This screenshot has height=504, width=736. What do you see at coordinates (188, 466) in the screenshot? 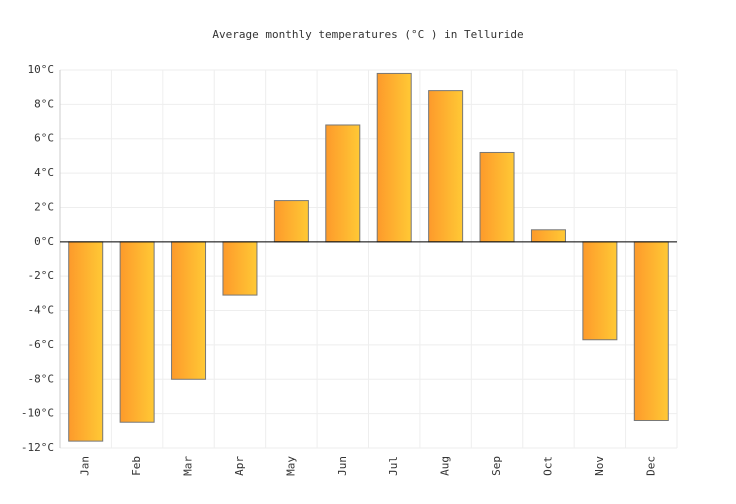
I see `x-tick-label: Mar` at bounding box center [188, 466].